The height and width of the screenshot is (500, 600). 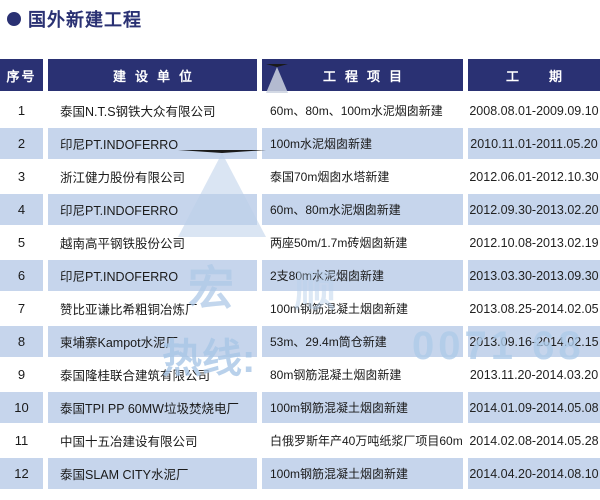 What do you see at coordinates (21, 374) in the screenshot?
I see `cell-no: 9` at bounding box center [21, 374].